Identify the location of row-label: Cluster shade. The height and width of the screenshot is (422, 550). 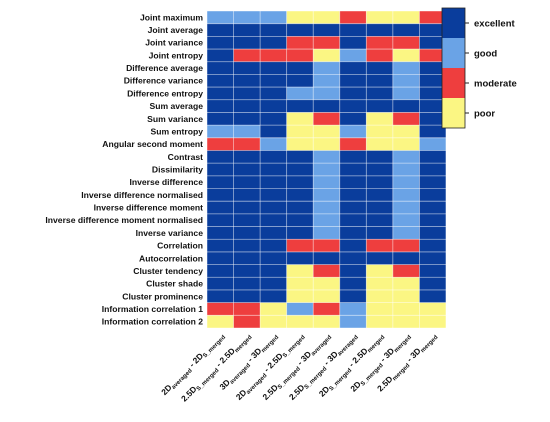
(174, 284).